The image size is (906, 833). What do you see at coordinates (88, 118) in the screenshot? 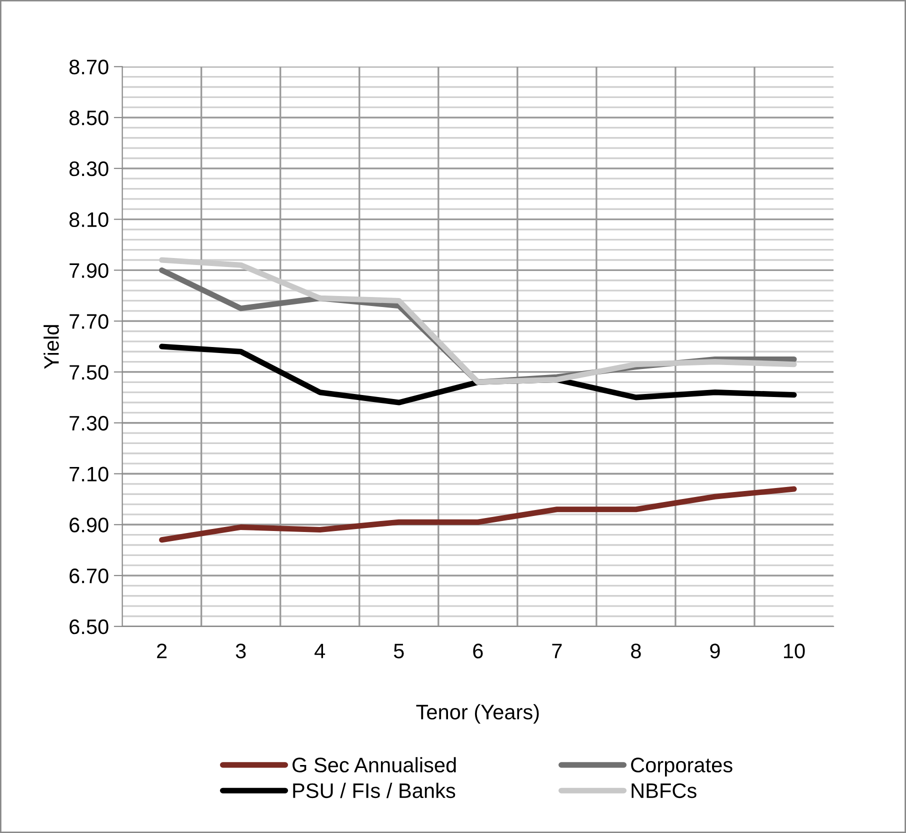
I see `y-tick-label: 8.50` at bounding box center [88, 118].